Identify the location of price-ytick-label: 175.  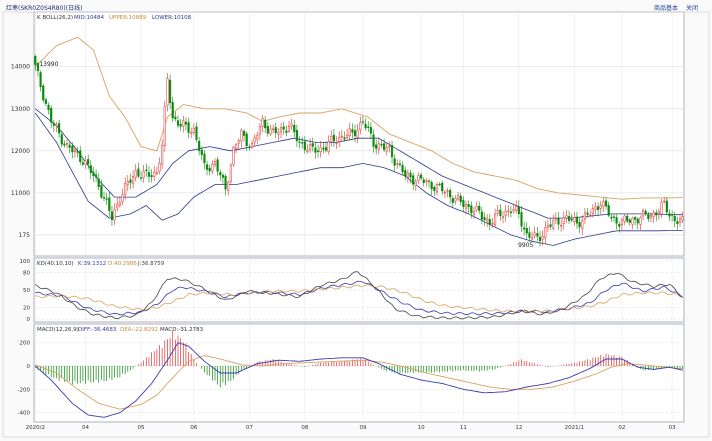
(25, 235).